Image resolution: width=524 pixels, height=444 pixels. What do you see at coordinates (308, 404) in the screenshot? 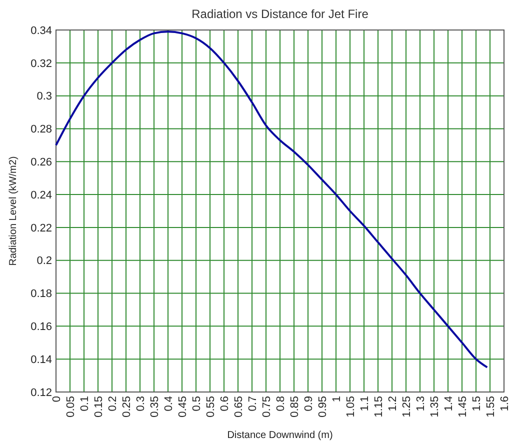
I see `x-tick-label: 0.9` at bounding box center [308, 404].